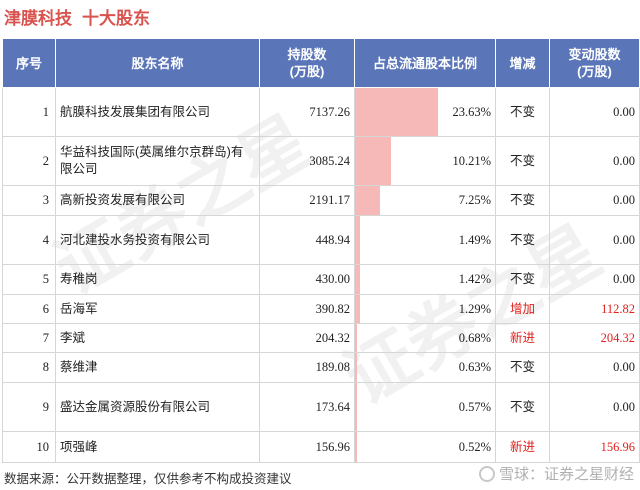 The image size is (640, 490). I want to click on ratio-cell: 7.25%, so click(425, 200).